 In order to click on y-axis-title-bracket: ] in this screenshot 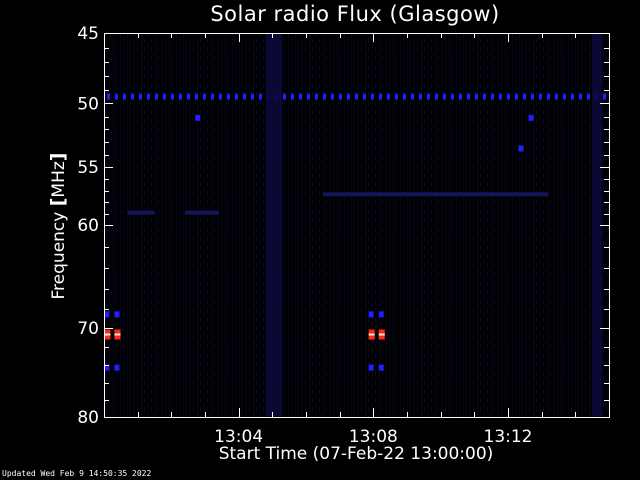, I will do `click(58, 157)`.